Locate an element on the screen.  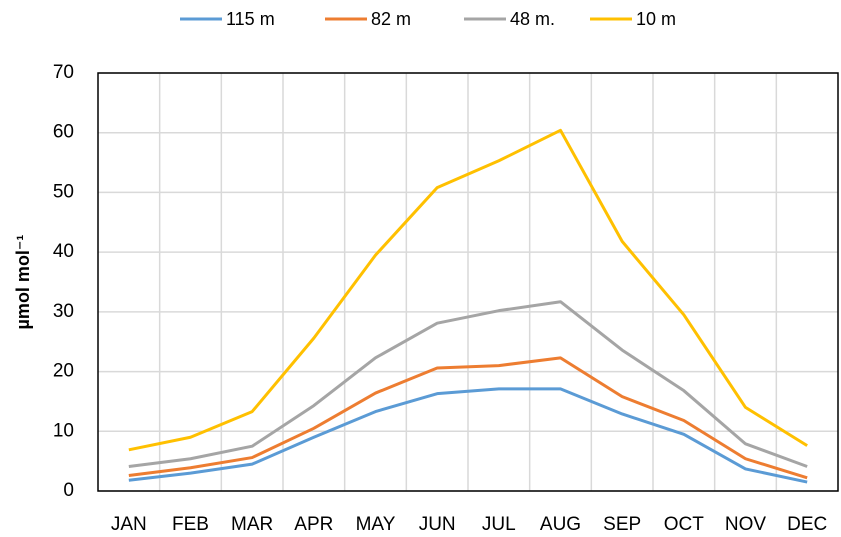
y-tick-label: 0 is located at coordinates (68, 490).